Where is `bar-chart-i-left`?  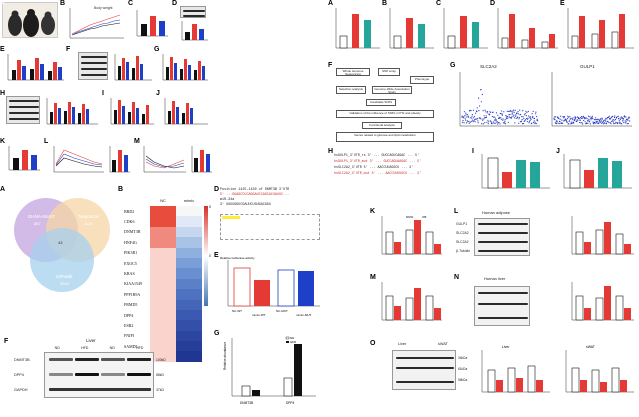 bar-chart-i-left is located at coordinates (132, 111).